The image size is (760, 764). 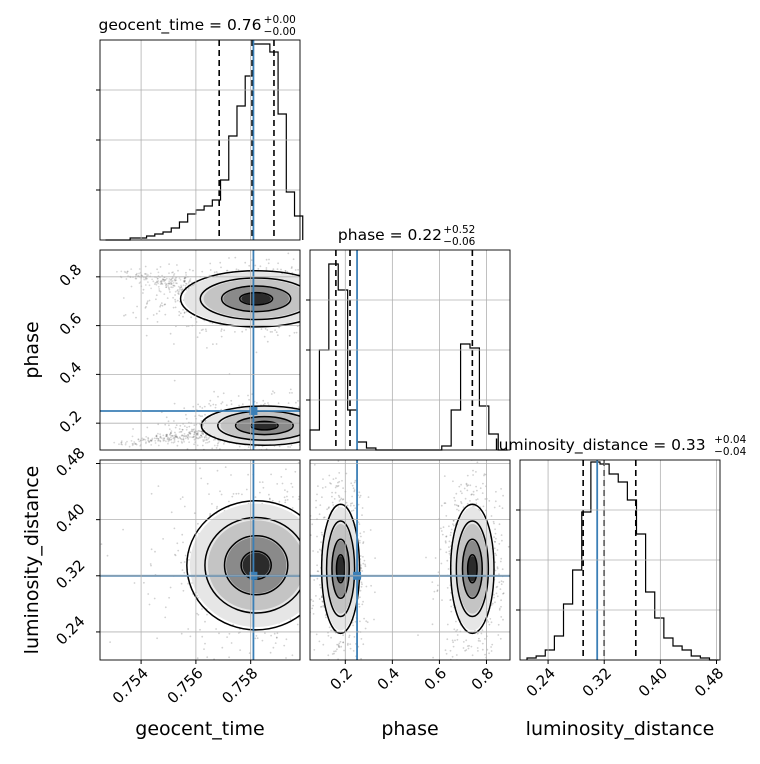 I want to click on joint-geocent_time-luminosity_distance-ytick-label-3: 0.48, so click(x=70, y=462).